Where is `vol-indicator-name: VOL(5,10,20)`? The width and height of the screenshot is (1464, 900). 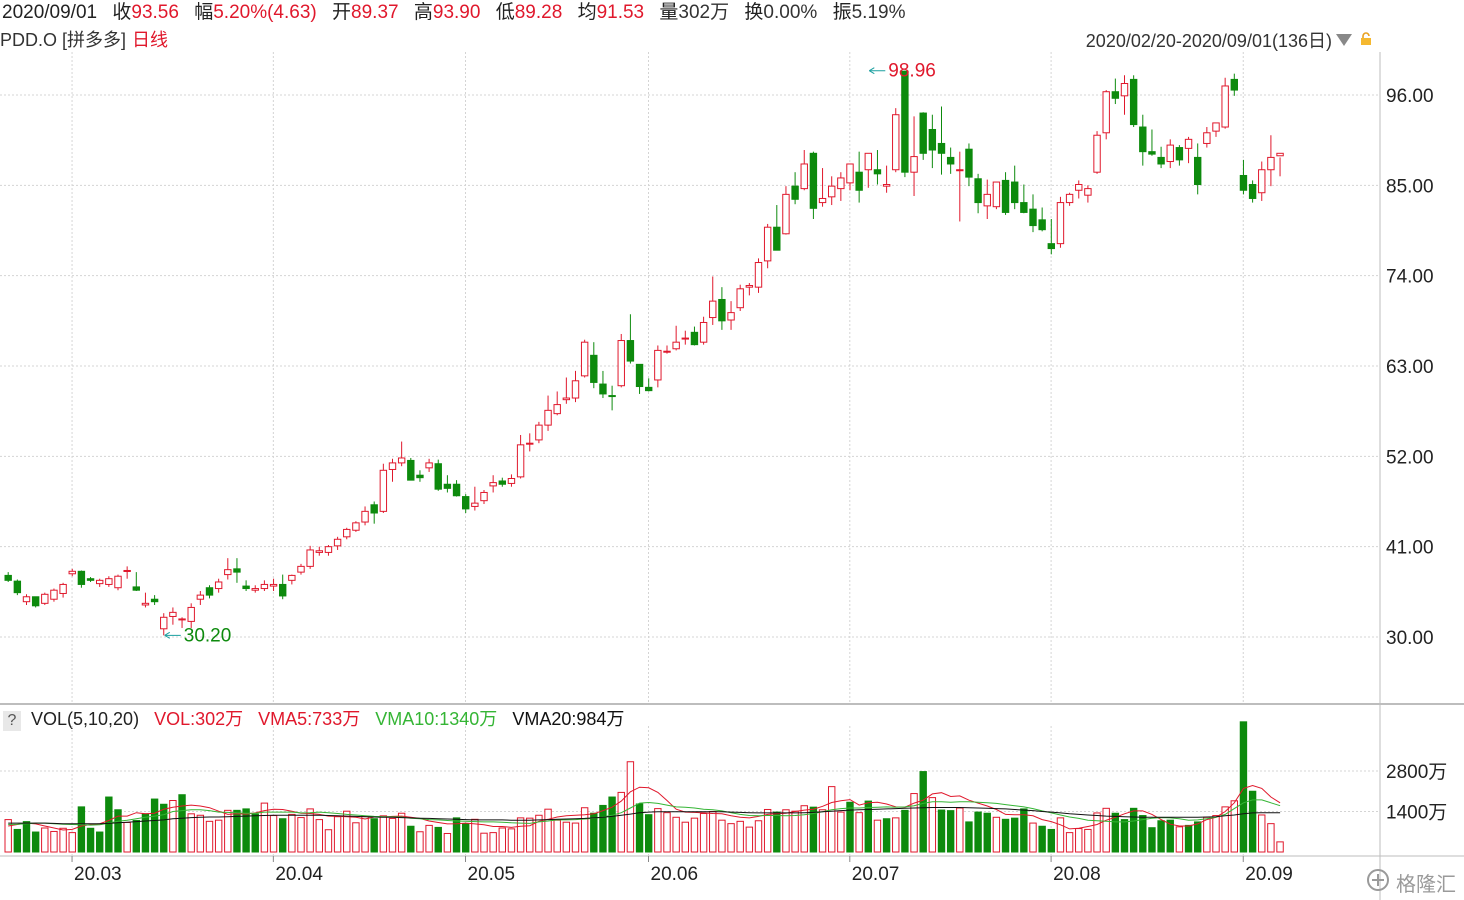
vol-indicator-name: VOL(5,10,20) is located at coordinates (85, 719).